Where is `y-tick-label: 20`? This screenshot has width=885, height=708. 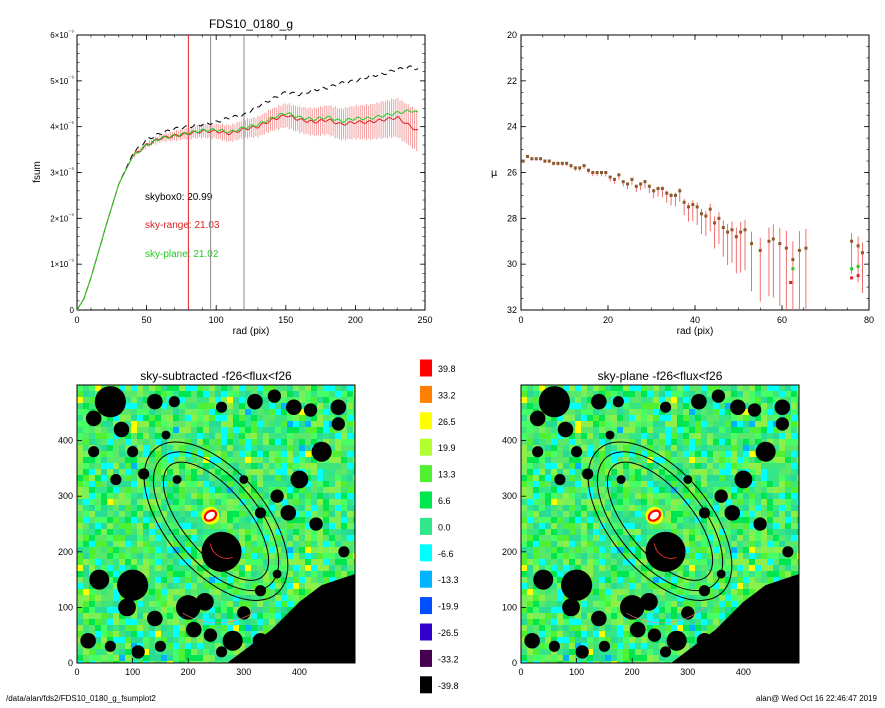 y-tick-label: 20 is located at coordinates (512, 35).